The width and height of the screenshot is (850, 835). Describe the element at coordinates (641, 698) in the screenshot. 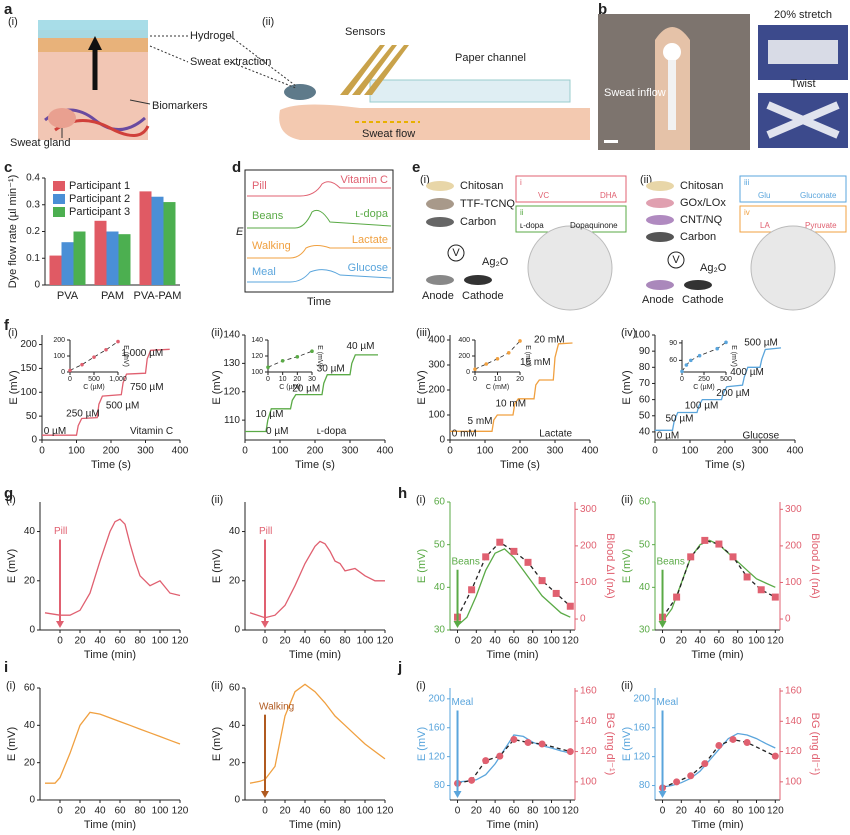

I see `y-tick-label: 200` at that location.